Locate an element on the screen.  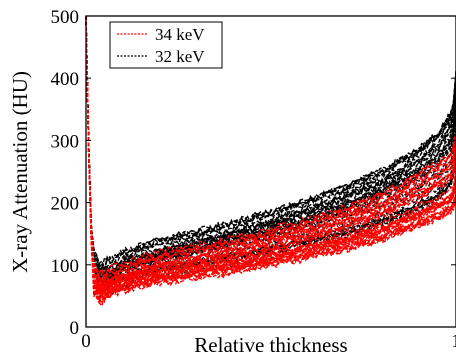
y-tick-label: 400 is located at coordinates (65, 79).